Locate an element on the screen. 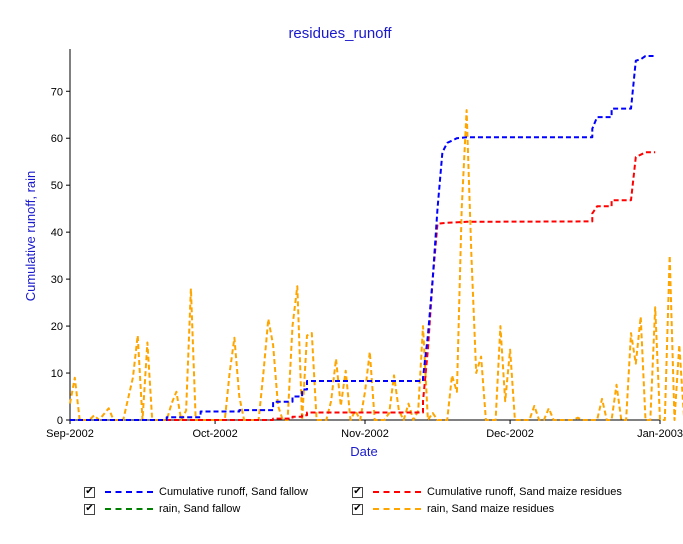  legend-item-rain-sand-maize-residues: ✔ rain, Sand maize residues is located at coordinates (453, 509).